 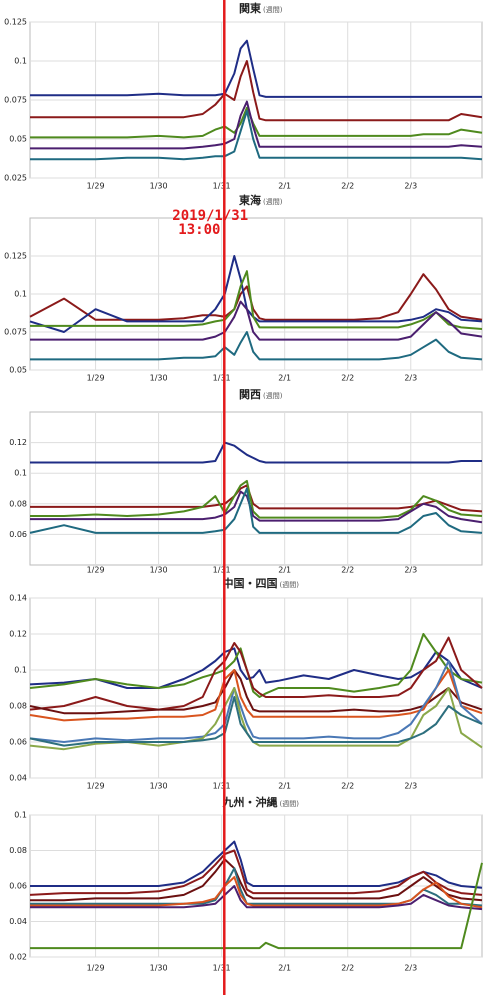 I want to click on plot-area, so click(x=256, y=488).